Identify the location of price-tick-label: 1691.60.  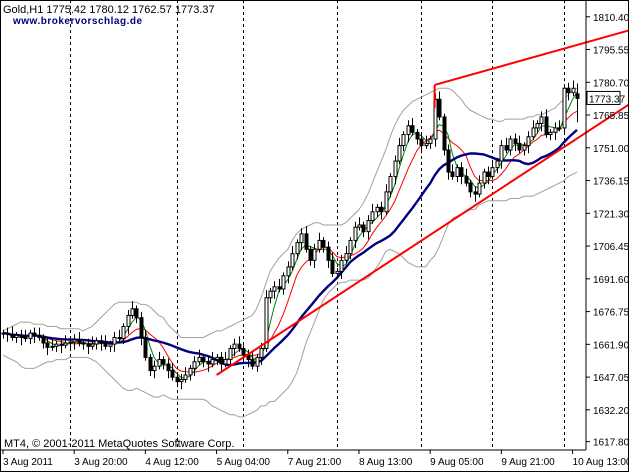
(611, 280).